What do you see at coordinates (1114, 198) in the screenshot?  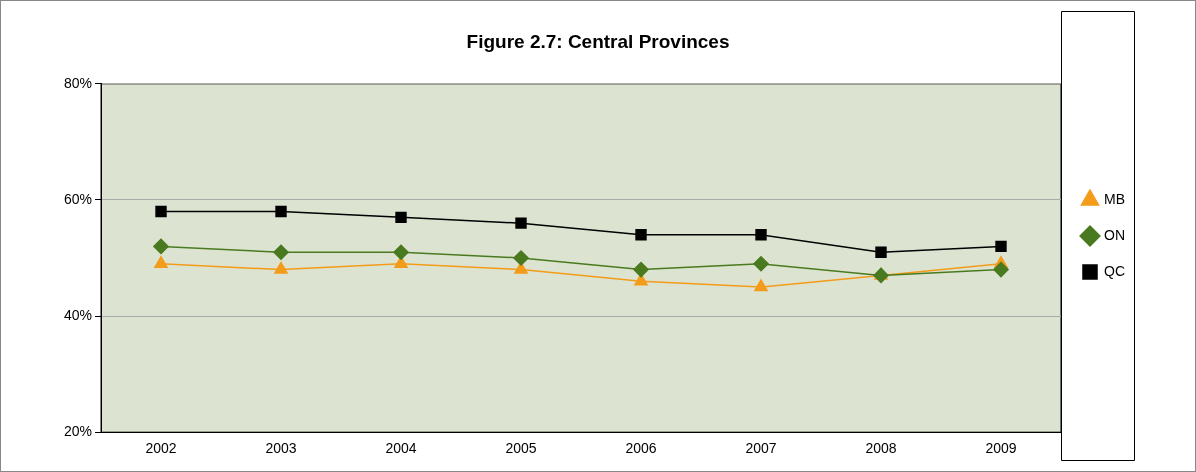 I see `legend-label: MB` at bounding box center [1114, 198].